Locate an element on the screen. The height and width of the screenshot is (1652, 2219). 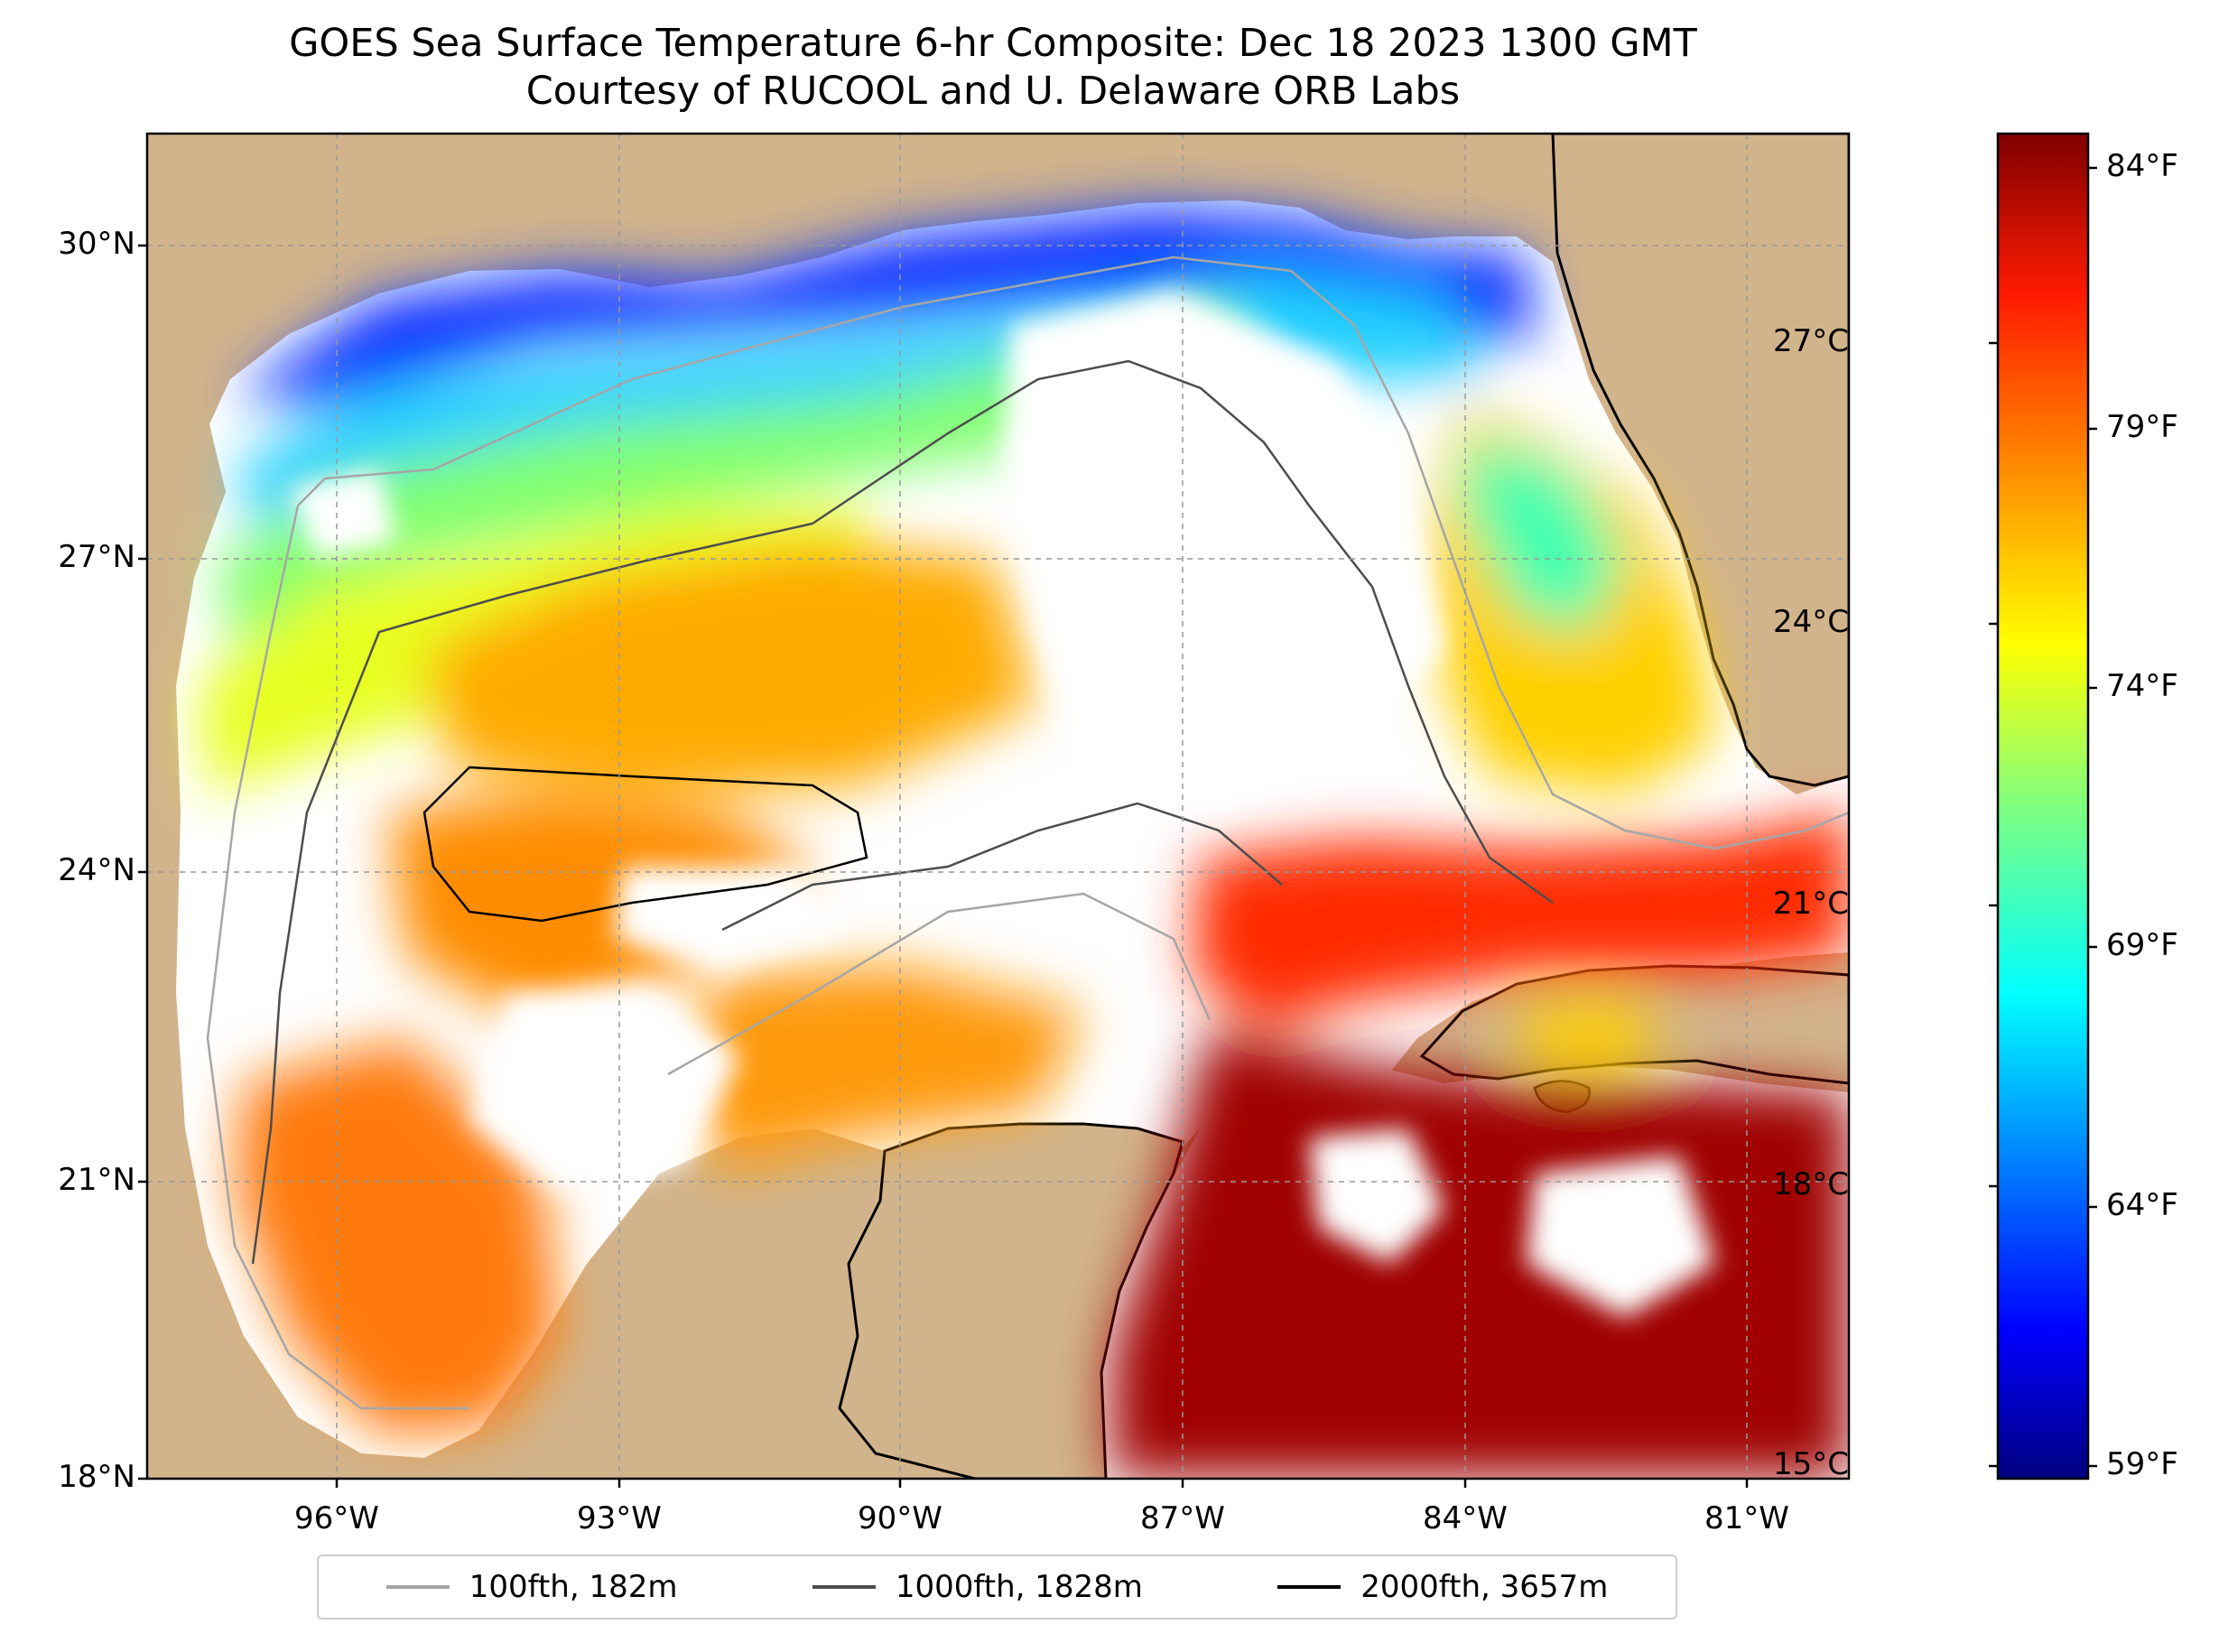
cb-tick-15c: 15°C is located at coordinates (1810, 1464).